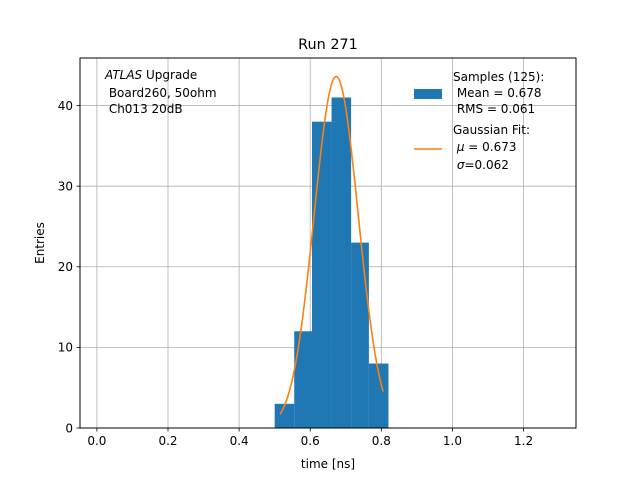  What do you see at coordinates (40, 243) in the screenshot?
I see `y-axis-label: Entries` at bounding box center [40, 243].